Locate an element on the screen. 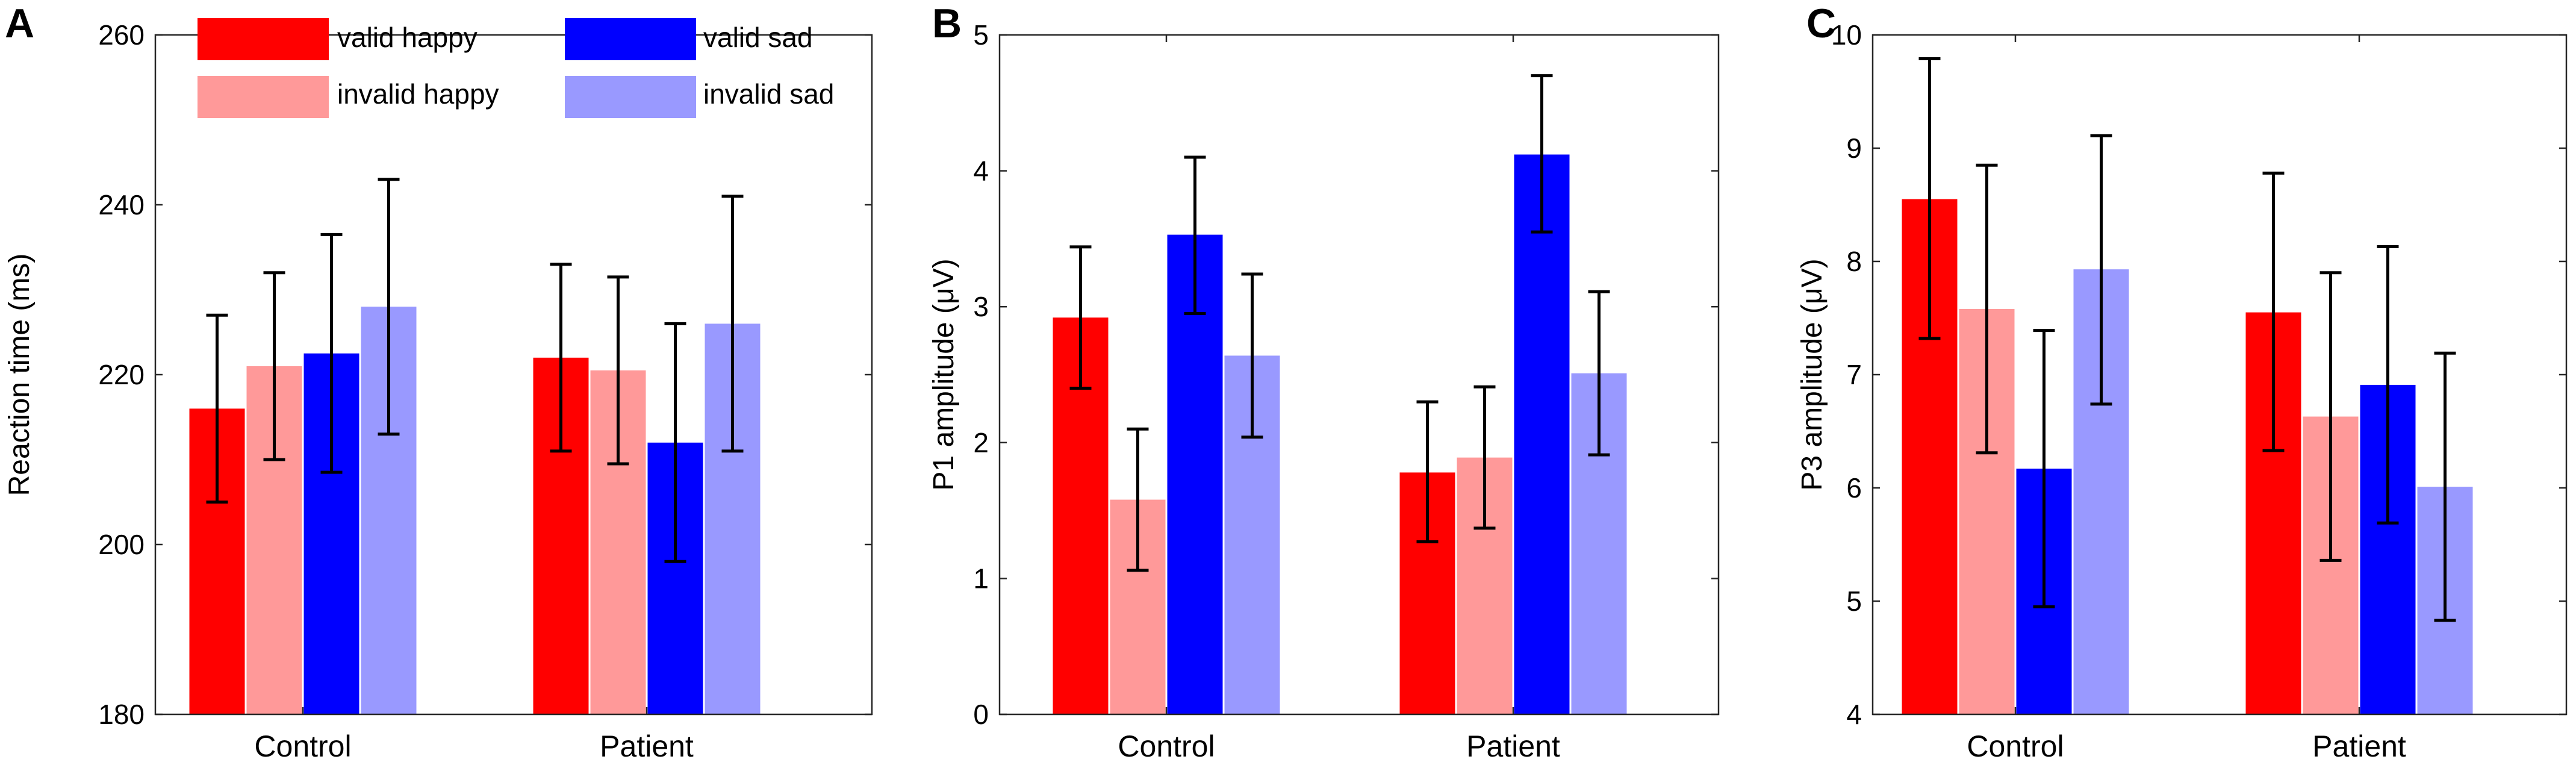 This screenshot has height=774, width=2576. y-axis-title: P3 amplitude (μV) is located at coordinates (1812, 374).